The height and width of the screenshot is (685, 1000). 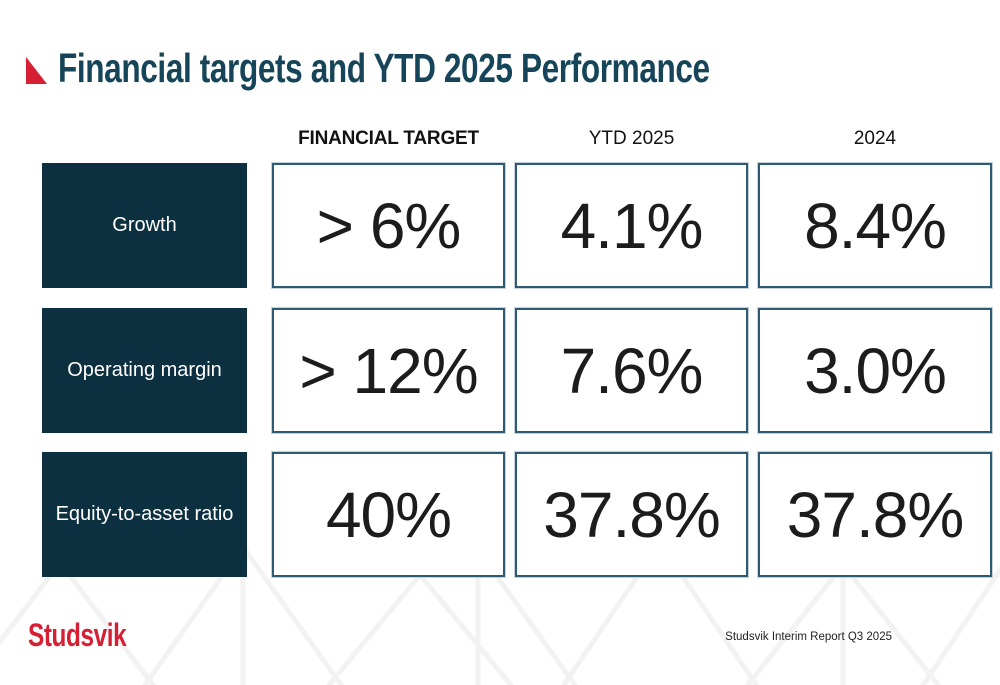 I want to click on value-cell-growth-ytd-2025: 4.1%, so click(x=631, y=225).